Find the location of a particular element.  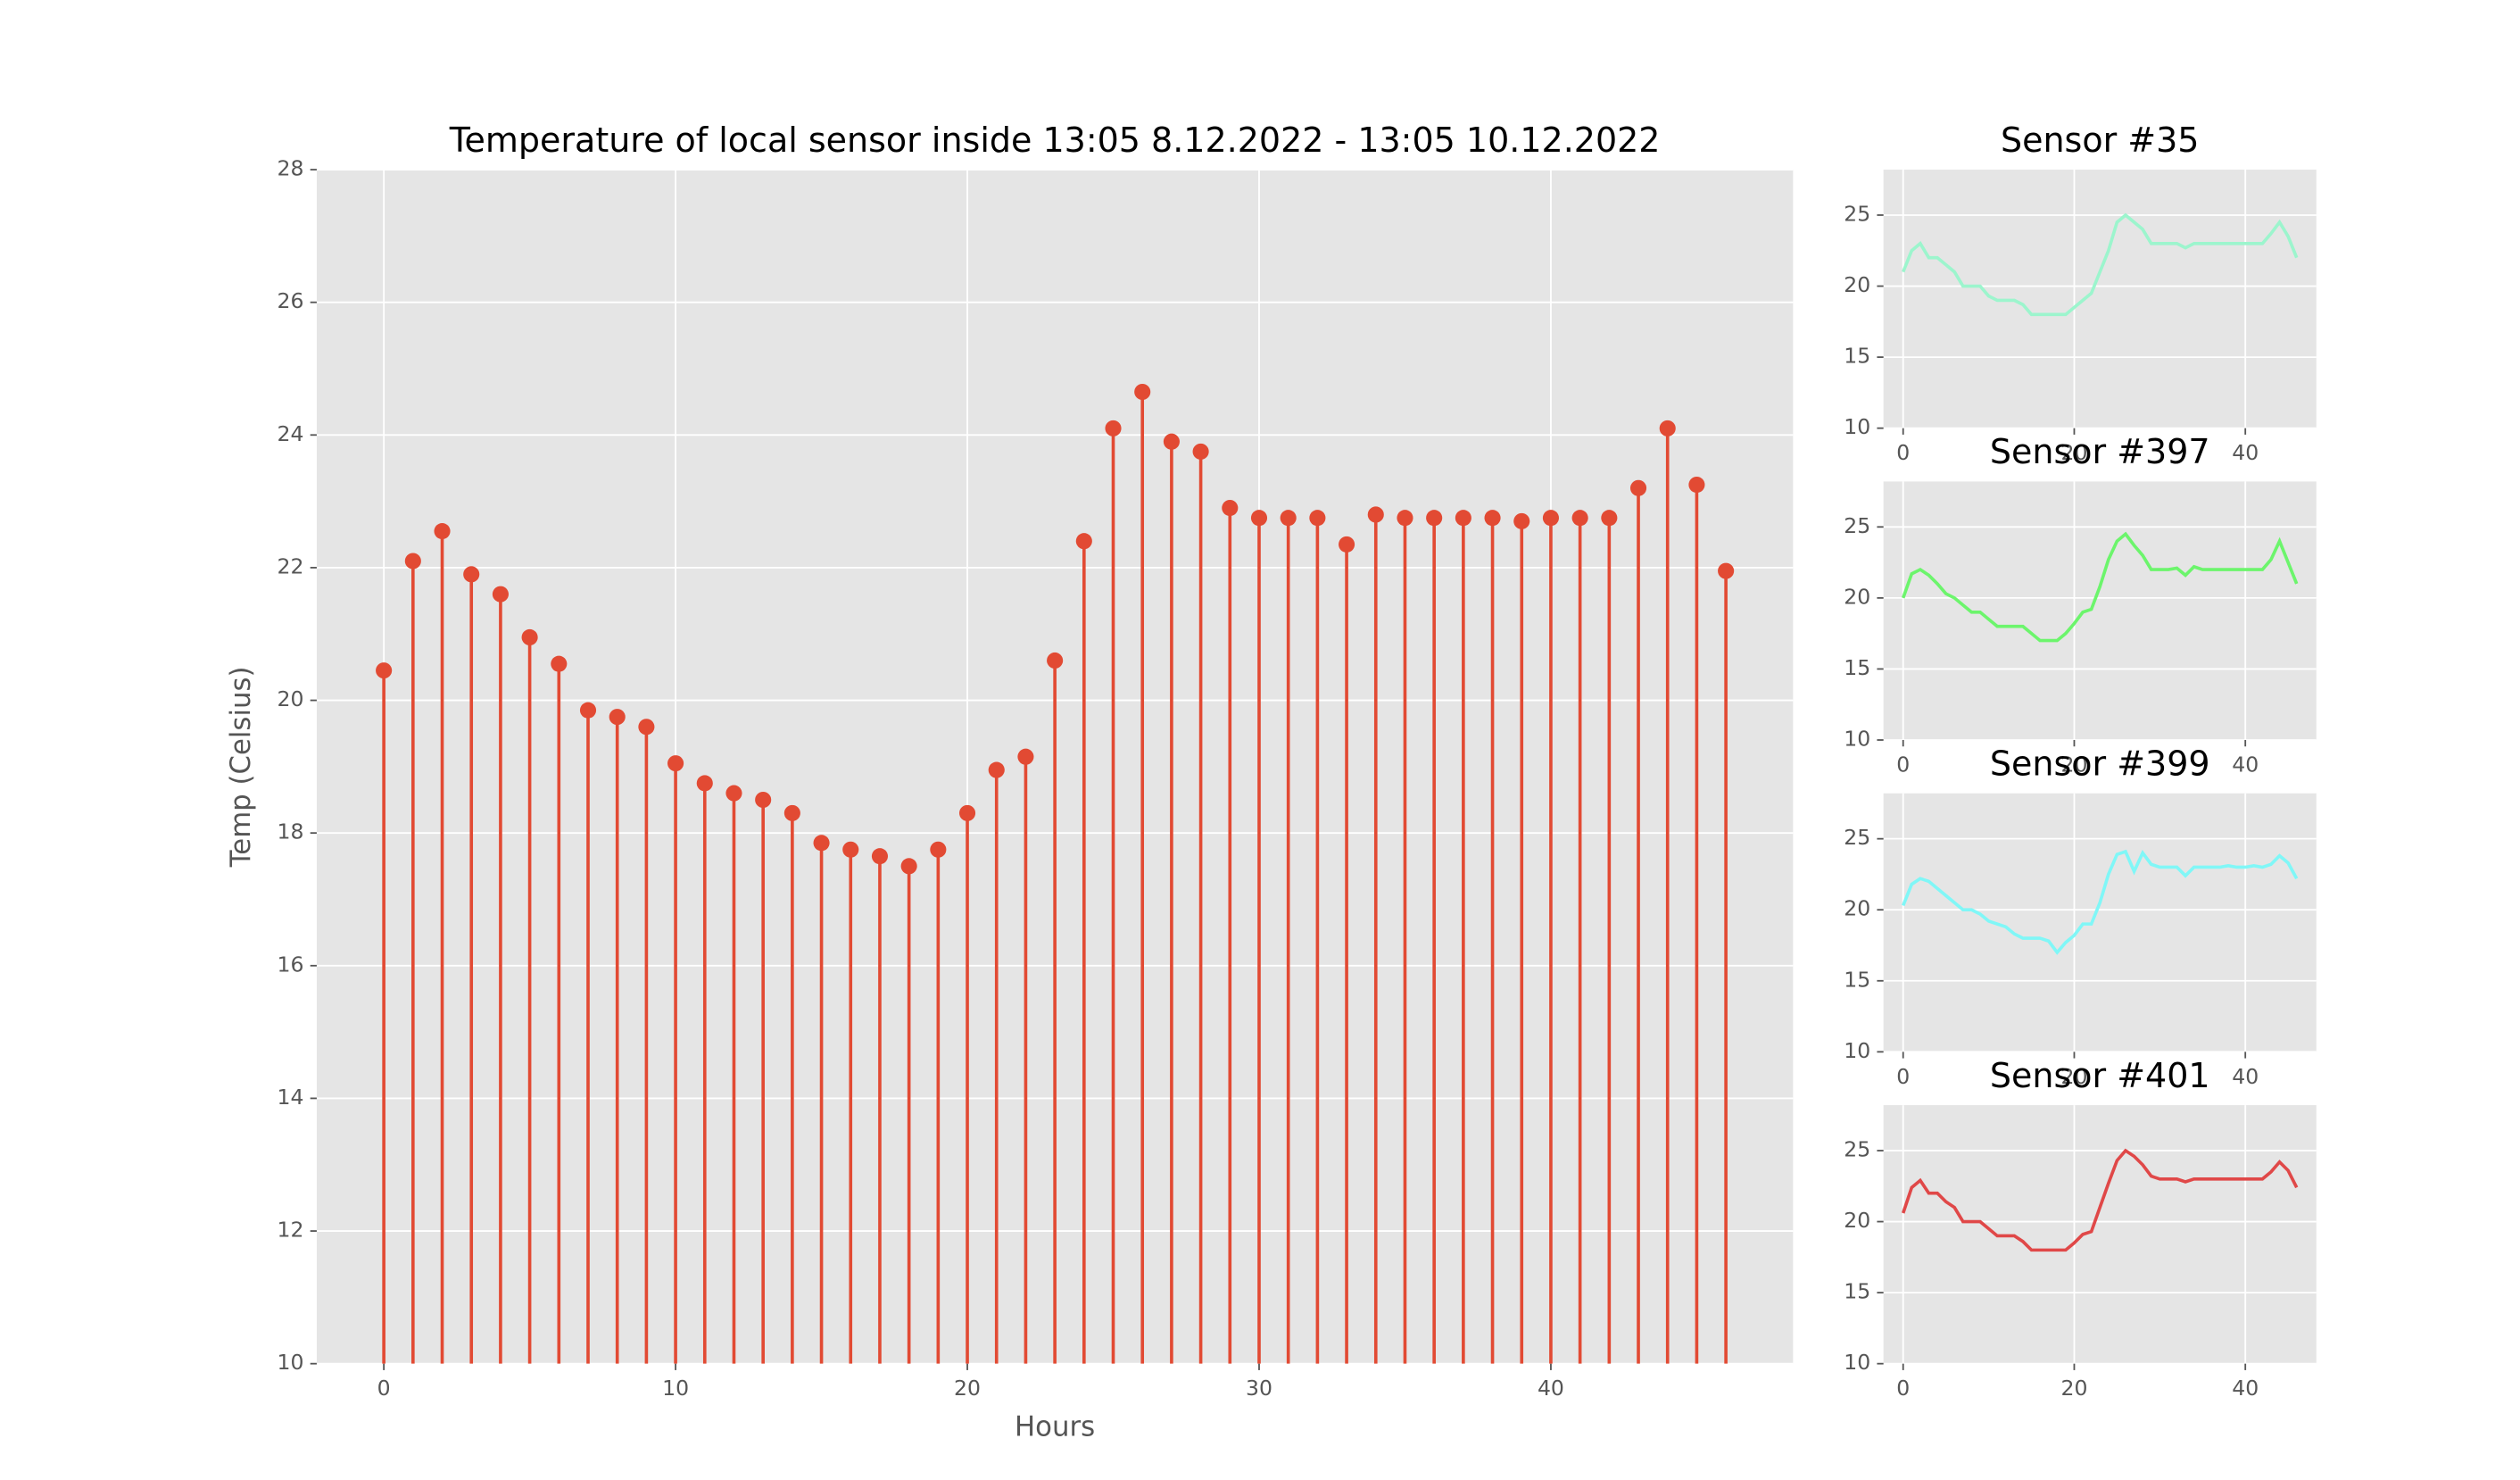

y-tick-label: 22 is located at coordinates (291, 565).